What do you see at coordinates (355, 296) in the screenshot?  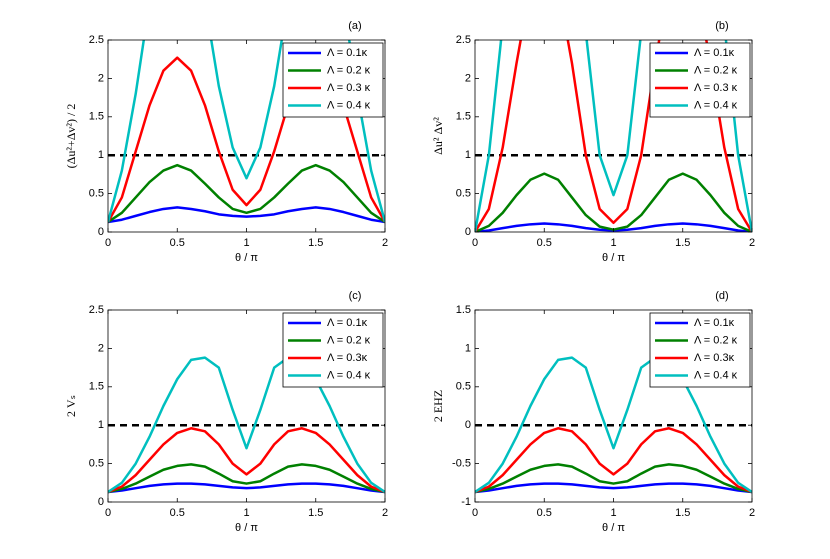 I see `panel-title: (c)` at bounding box center [355, 296].